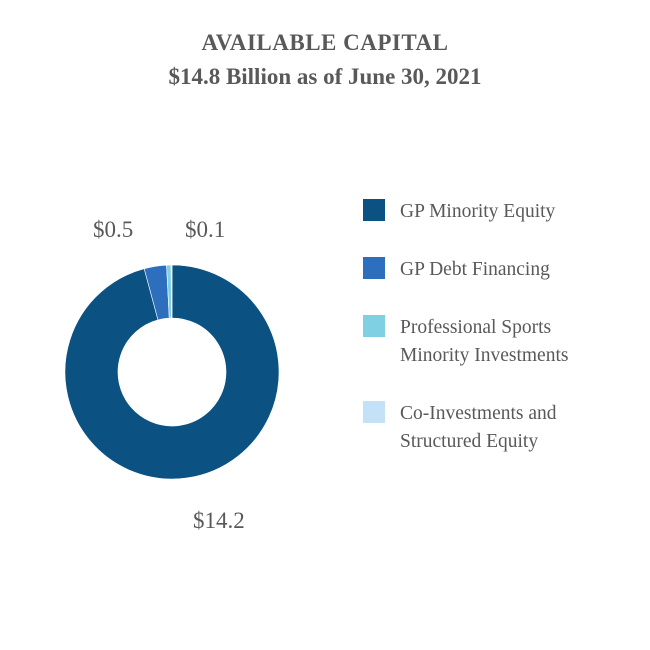 Image resolution: width=650 pixels, height=650 pixels. I want to click on legend-label: GP Debt Financing, so click(475, 269).